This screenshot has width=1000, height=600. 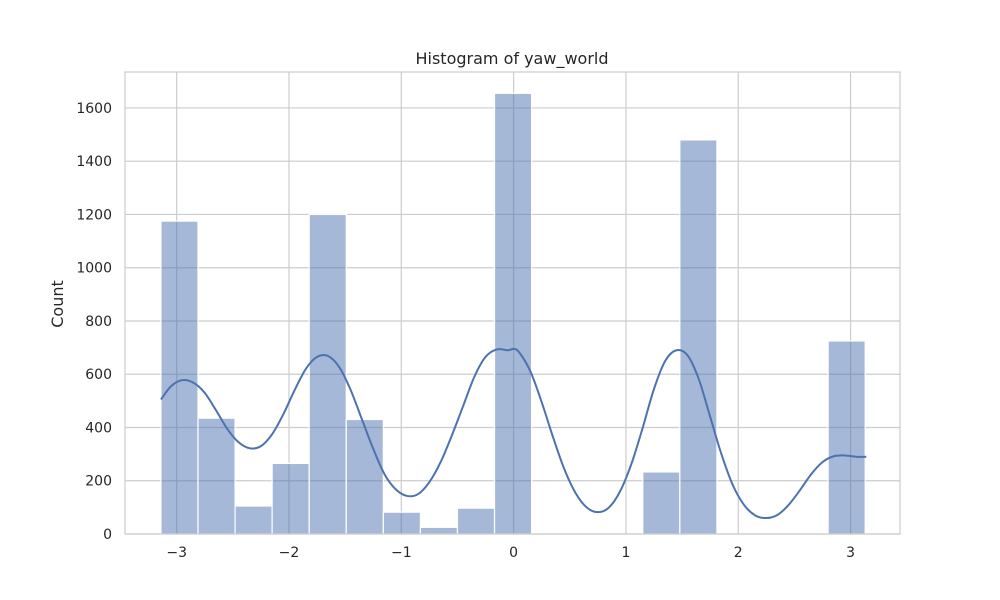 What do you see at coordinates (94, 269) in the screenshot?
I see `y-tick-label: 1000` at bounding box center [94, 269].